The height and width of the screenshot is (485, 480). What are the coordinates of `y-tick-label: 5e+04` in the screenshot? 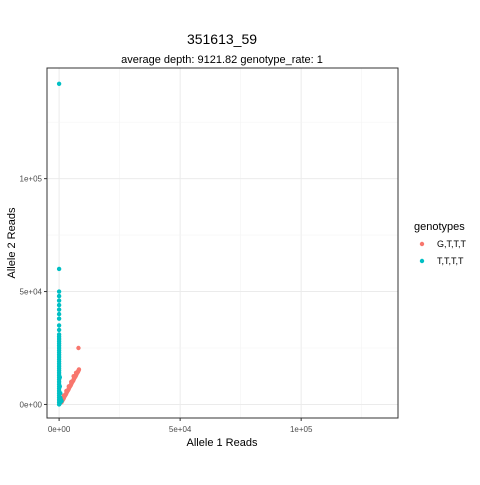 It's located at (31, 292).